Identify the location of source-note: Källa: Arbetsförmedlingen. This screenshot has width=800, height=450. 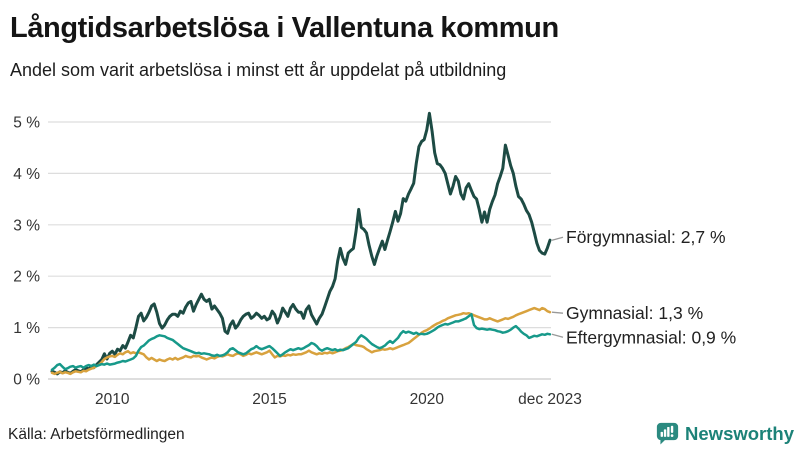
(96, 434).